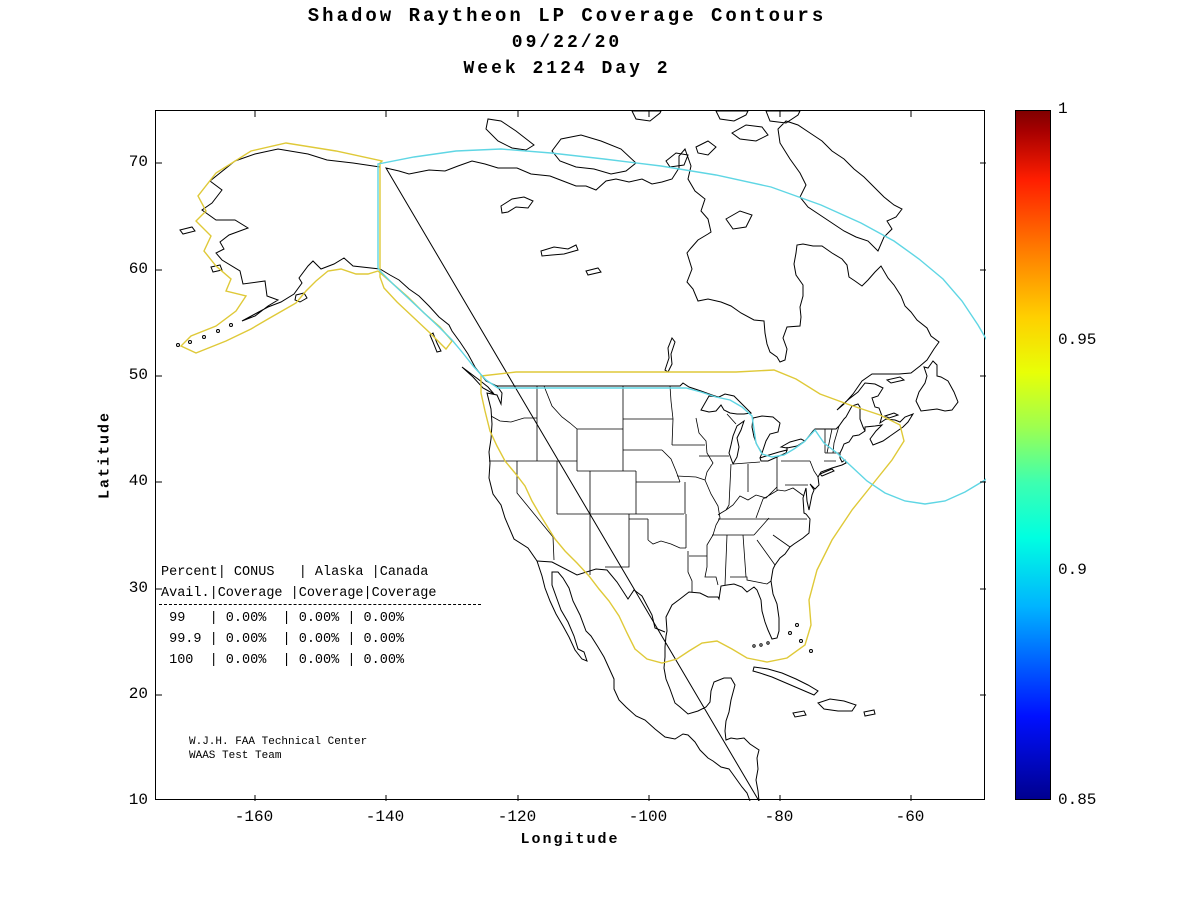  What do you see at coordinates (283, 618) in the screenshot?
I see `coverage-table-row-99: 99 | 0.00% | 0.00% | 0.00%` at bounding box center [283, 618].